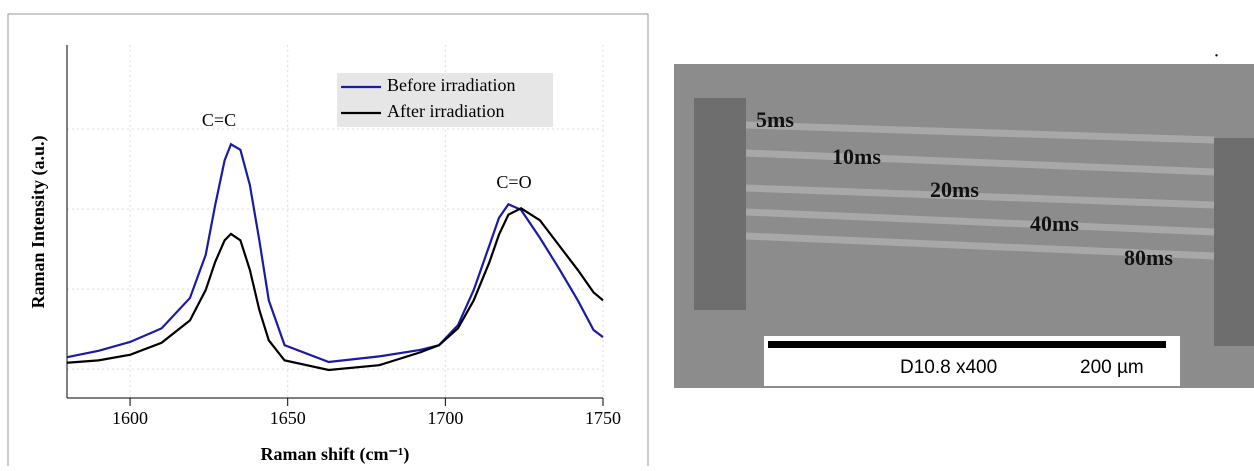 This screenshot has height=471, width=1254. Describe the element at coordinates (720, 204) in the screenshot. I see `pad-left` at that location.